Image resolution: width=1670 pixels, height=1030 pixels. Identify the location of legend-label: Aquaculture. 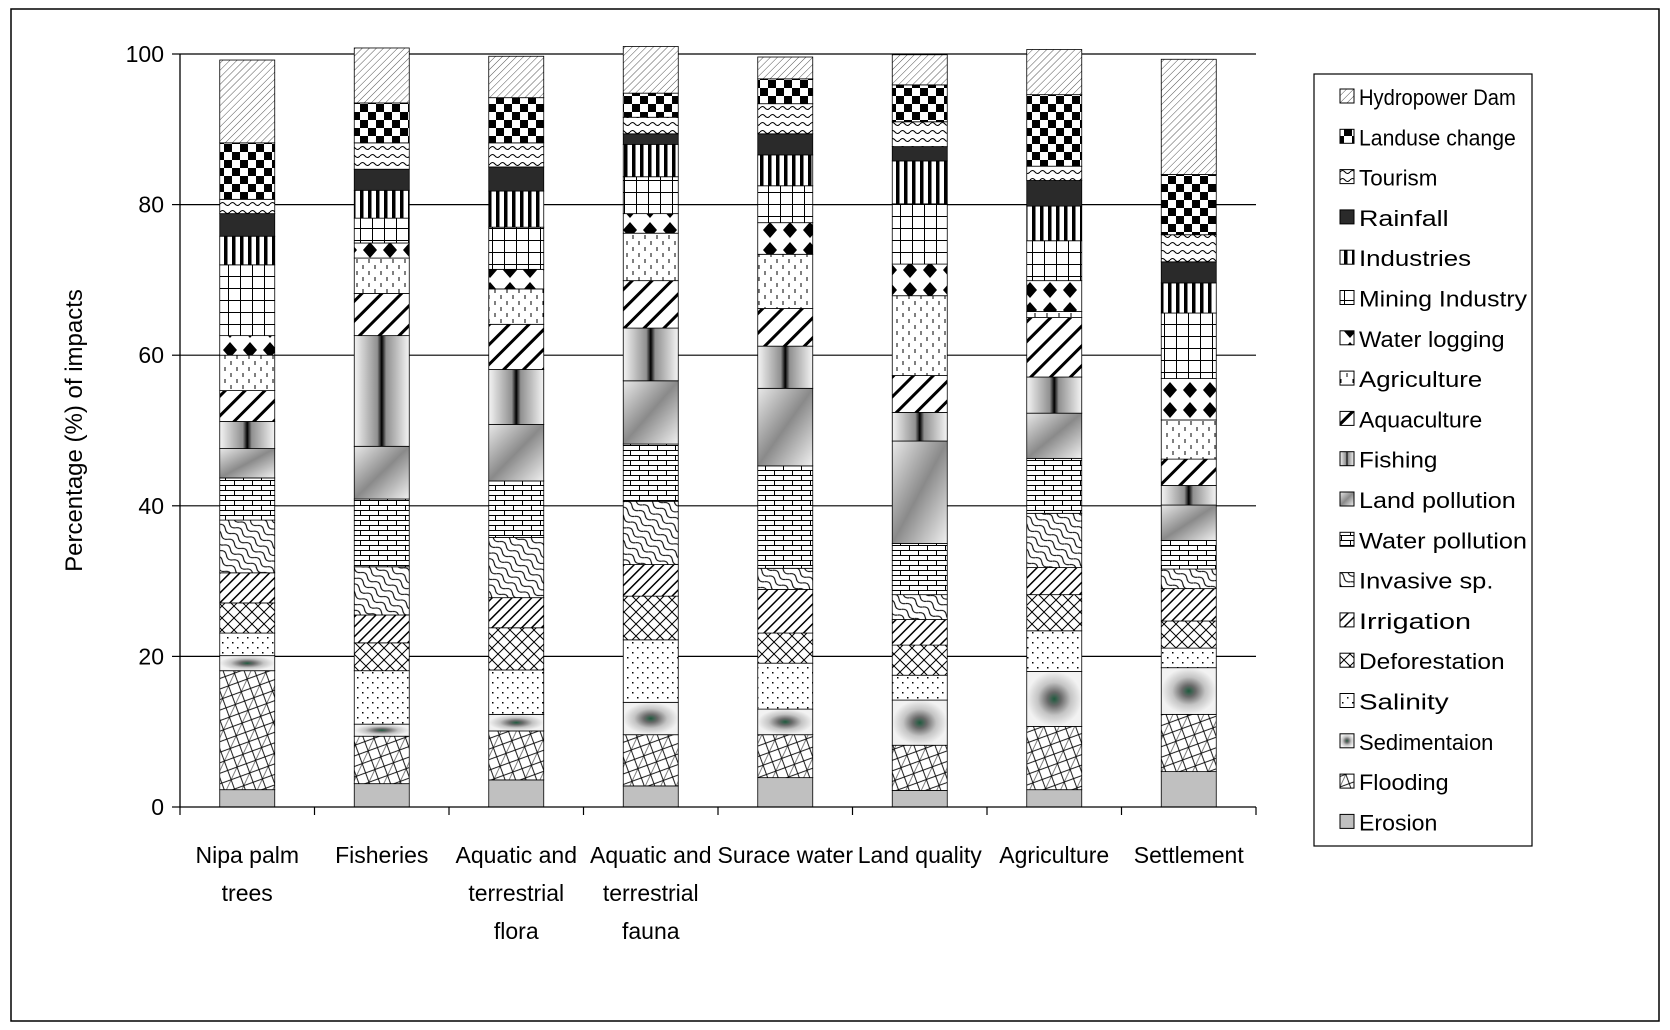
(1420, 419).